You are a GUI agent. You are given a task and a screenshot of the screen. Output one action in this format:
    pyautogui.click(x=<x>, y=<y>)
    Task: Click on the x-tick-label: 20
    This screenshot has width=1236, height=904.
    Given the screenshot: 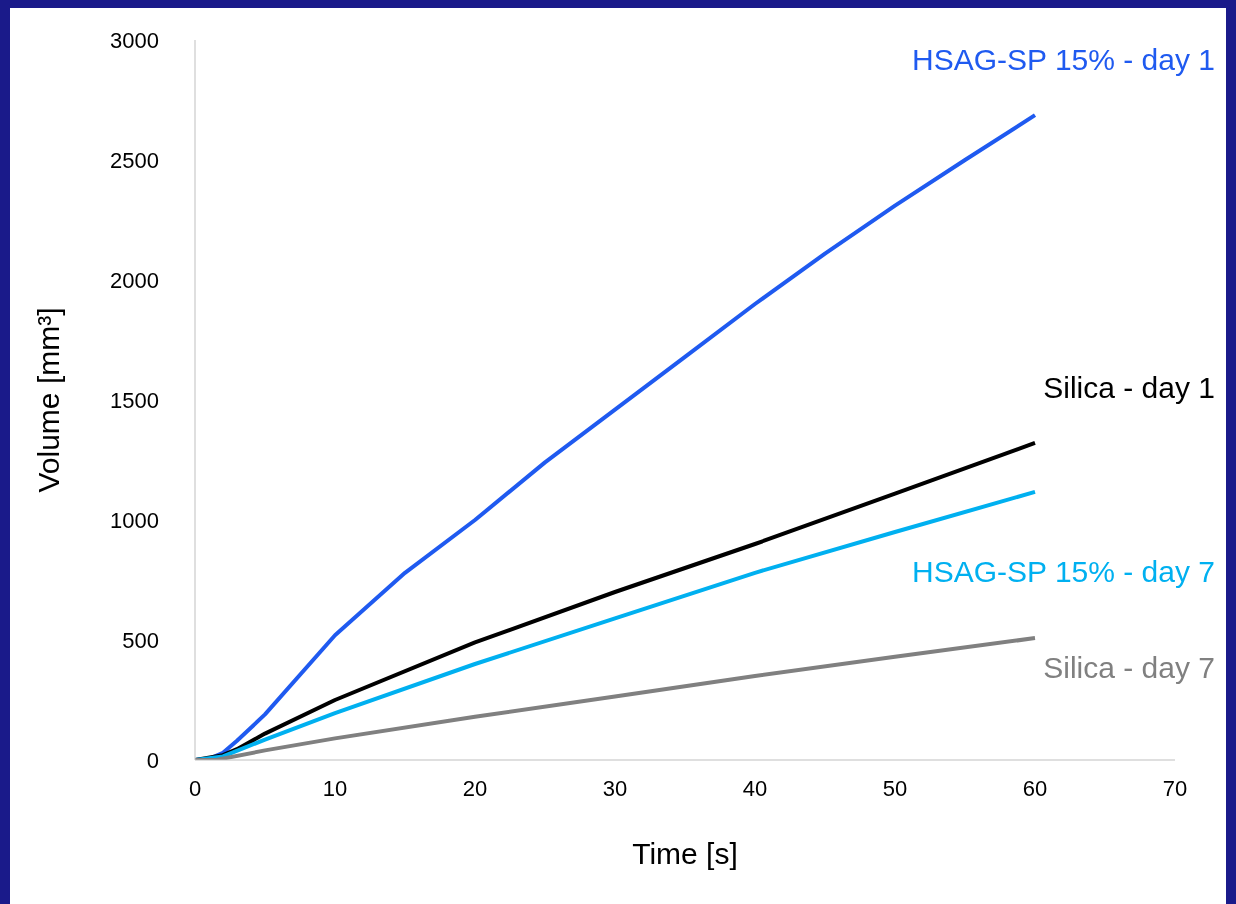 What is the action you would take?
    pyautogui.click(x=475, y=788)
    